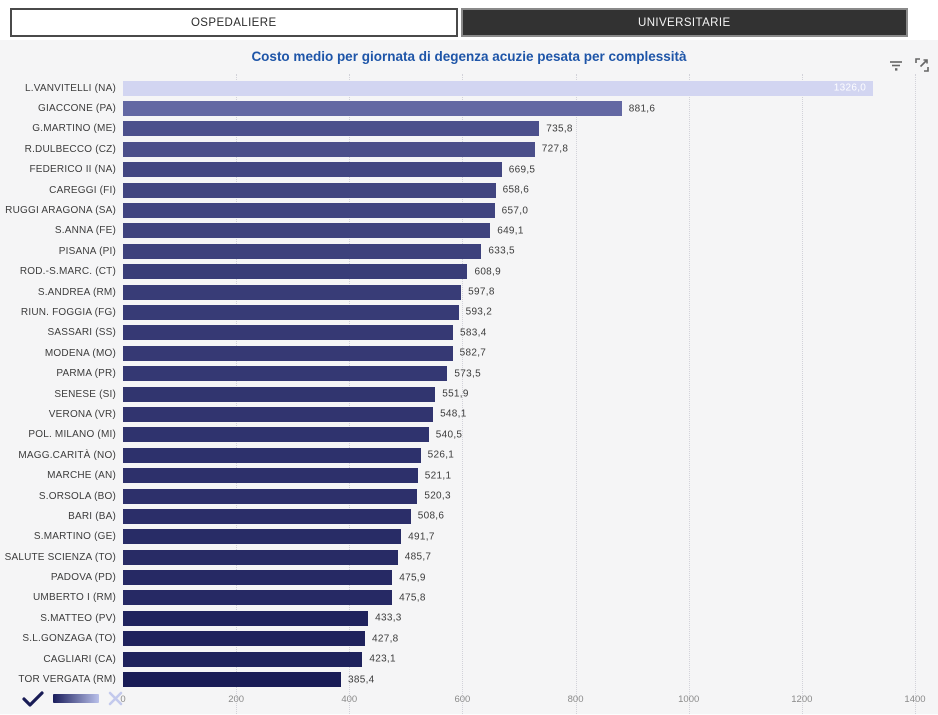 This screenshot has height=715, width=938. I want to click on value-label: 491,7, so click(421, 537).